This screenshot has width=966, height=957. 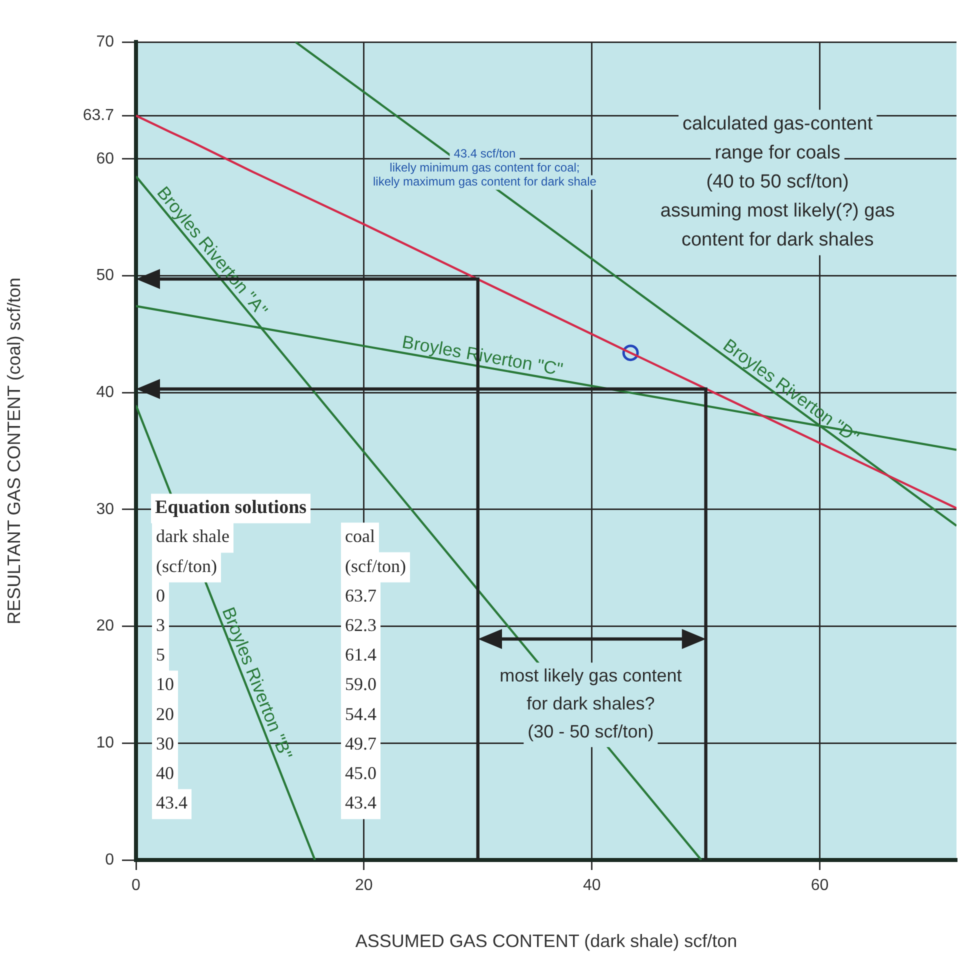 What do you see at coordinates (136, 885) in the screenshot?
I see `x-tick-label: 0` at bounding box center [136, 885].